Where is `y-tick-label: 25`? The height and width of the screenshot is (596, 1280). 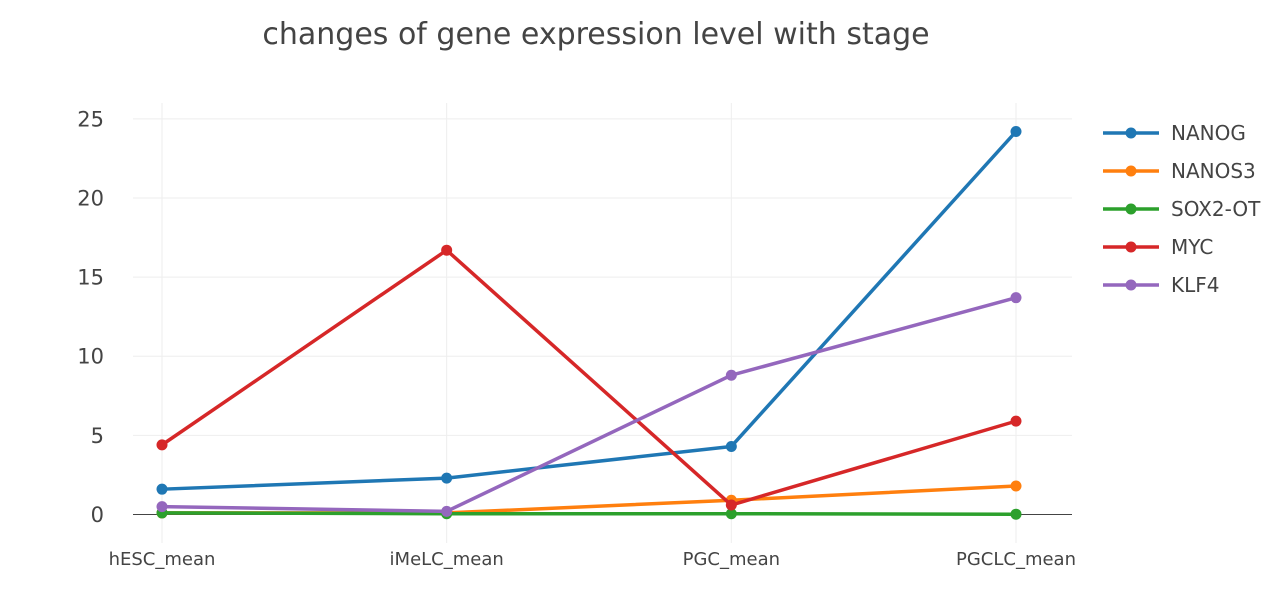 y-tick-label: 25 is located at coordinates (90, 119).